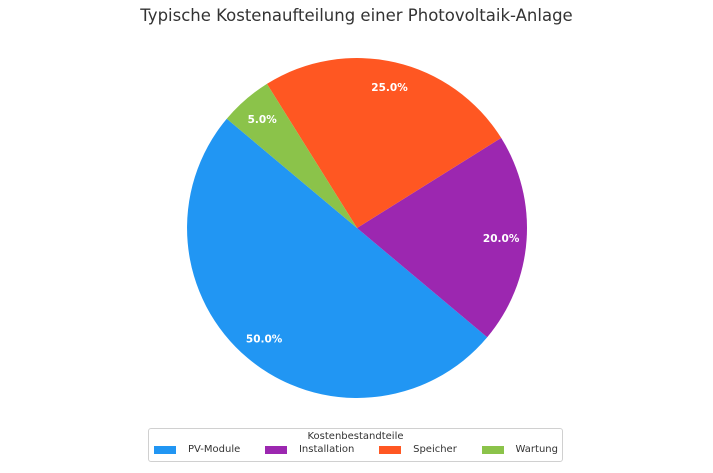  What do you see at coordinates (263, 120) in the screenshot?
I see `pie-data-label: 5.0%` at bounding box center [263, 120].